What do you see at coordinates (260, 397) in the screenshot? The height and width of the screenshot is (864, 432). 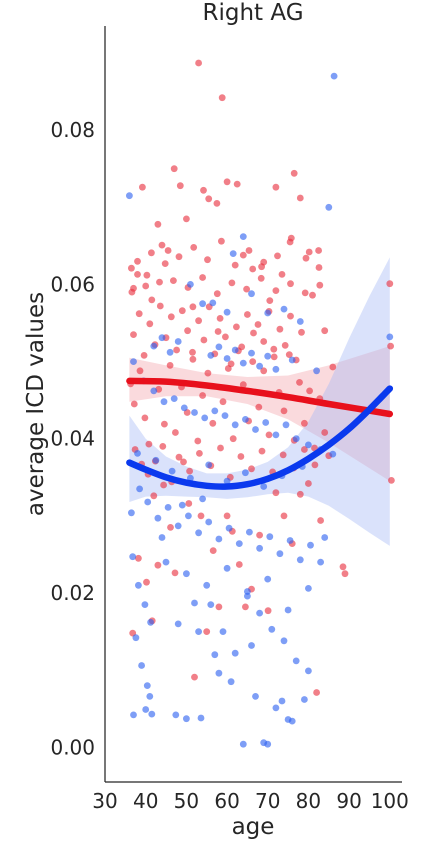 I see `red-regression-line` at bounding box center [260, 397].